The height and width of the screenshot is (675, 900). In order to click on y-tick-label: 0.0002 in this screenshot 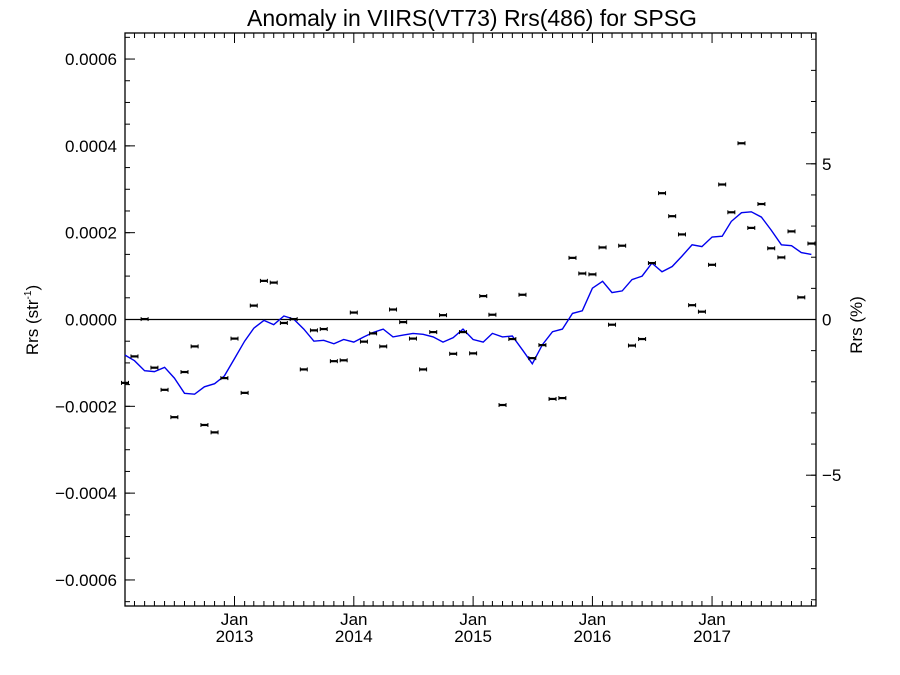, I will do `click(91, 233)`.